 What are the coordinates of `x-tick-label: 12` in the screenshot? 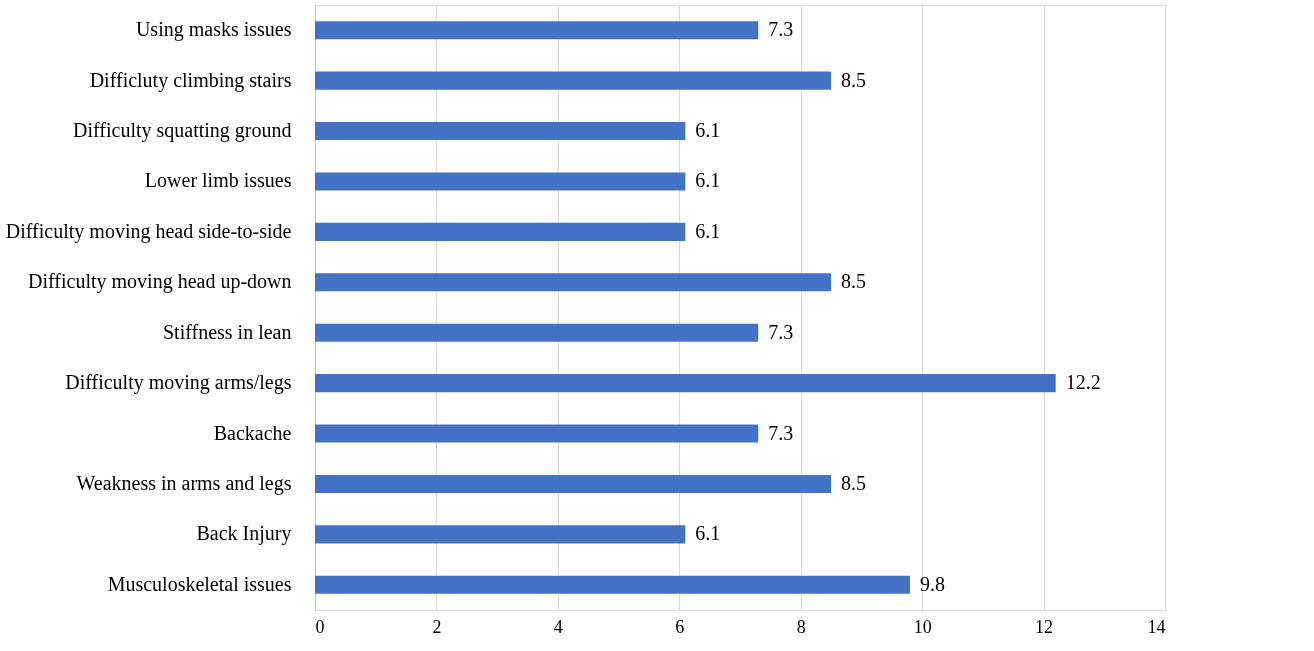 It's located at (1044, 626).